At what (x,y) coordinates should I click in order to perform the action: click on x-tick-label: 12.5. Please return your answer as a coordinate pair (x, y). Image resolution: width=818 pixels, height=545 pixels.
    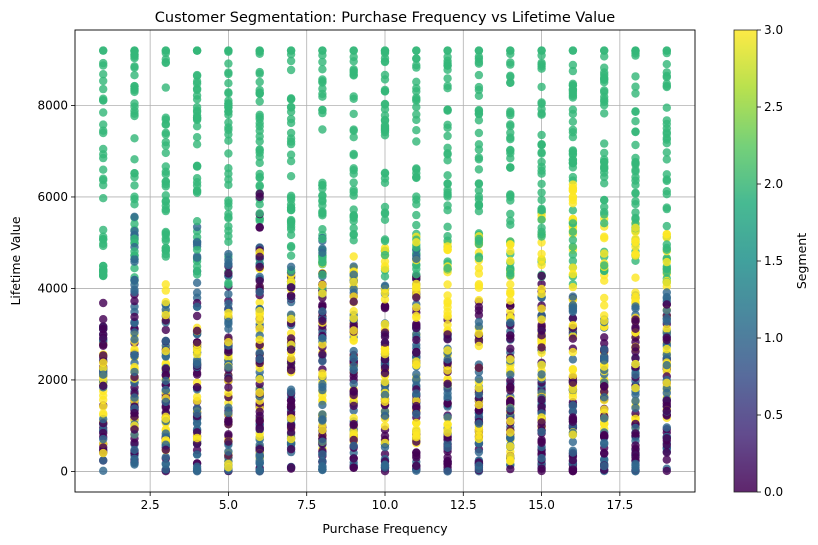
    Looking at the image, I should click on (463, 505).